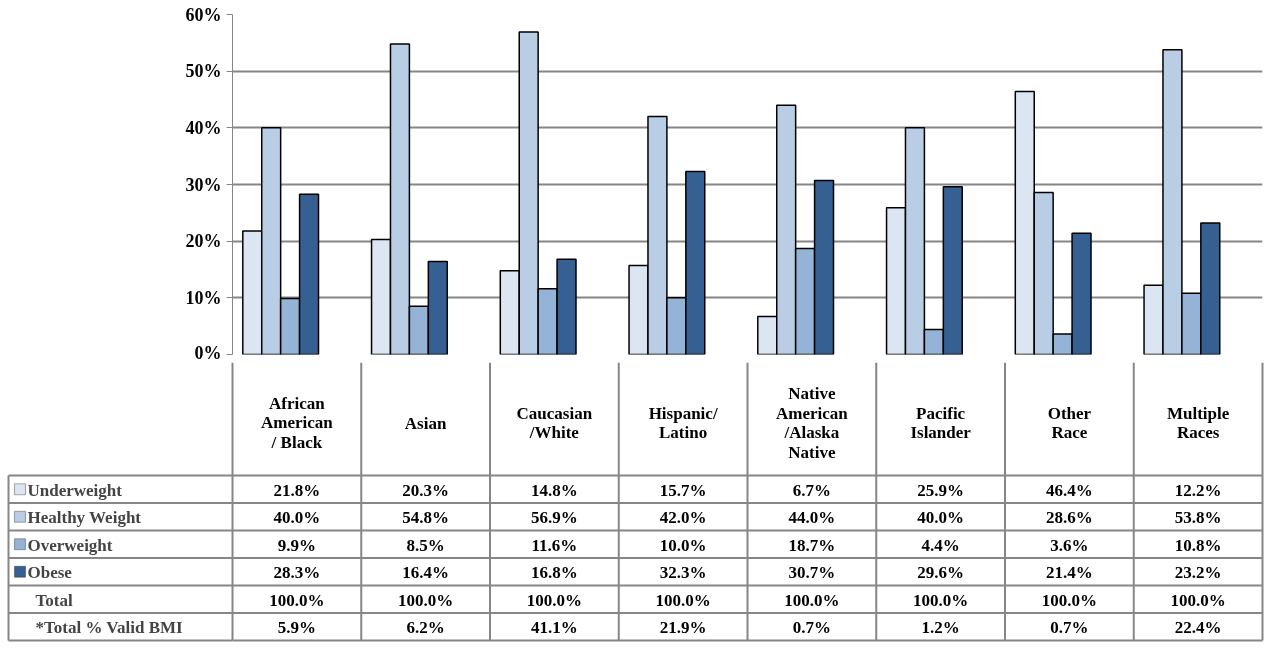  What do you see at coordinates (297, 423) in the screenshot?
I see `x-tick-label: African American / Black` at bounding box center [297, 423].